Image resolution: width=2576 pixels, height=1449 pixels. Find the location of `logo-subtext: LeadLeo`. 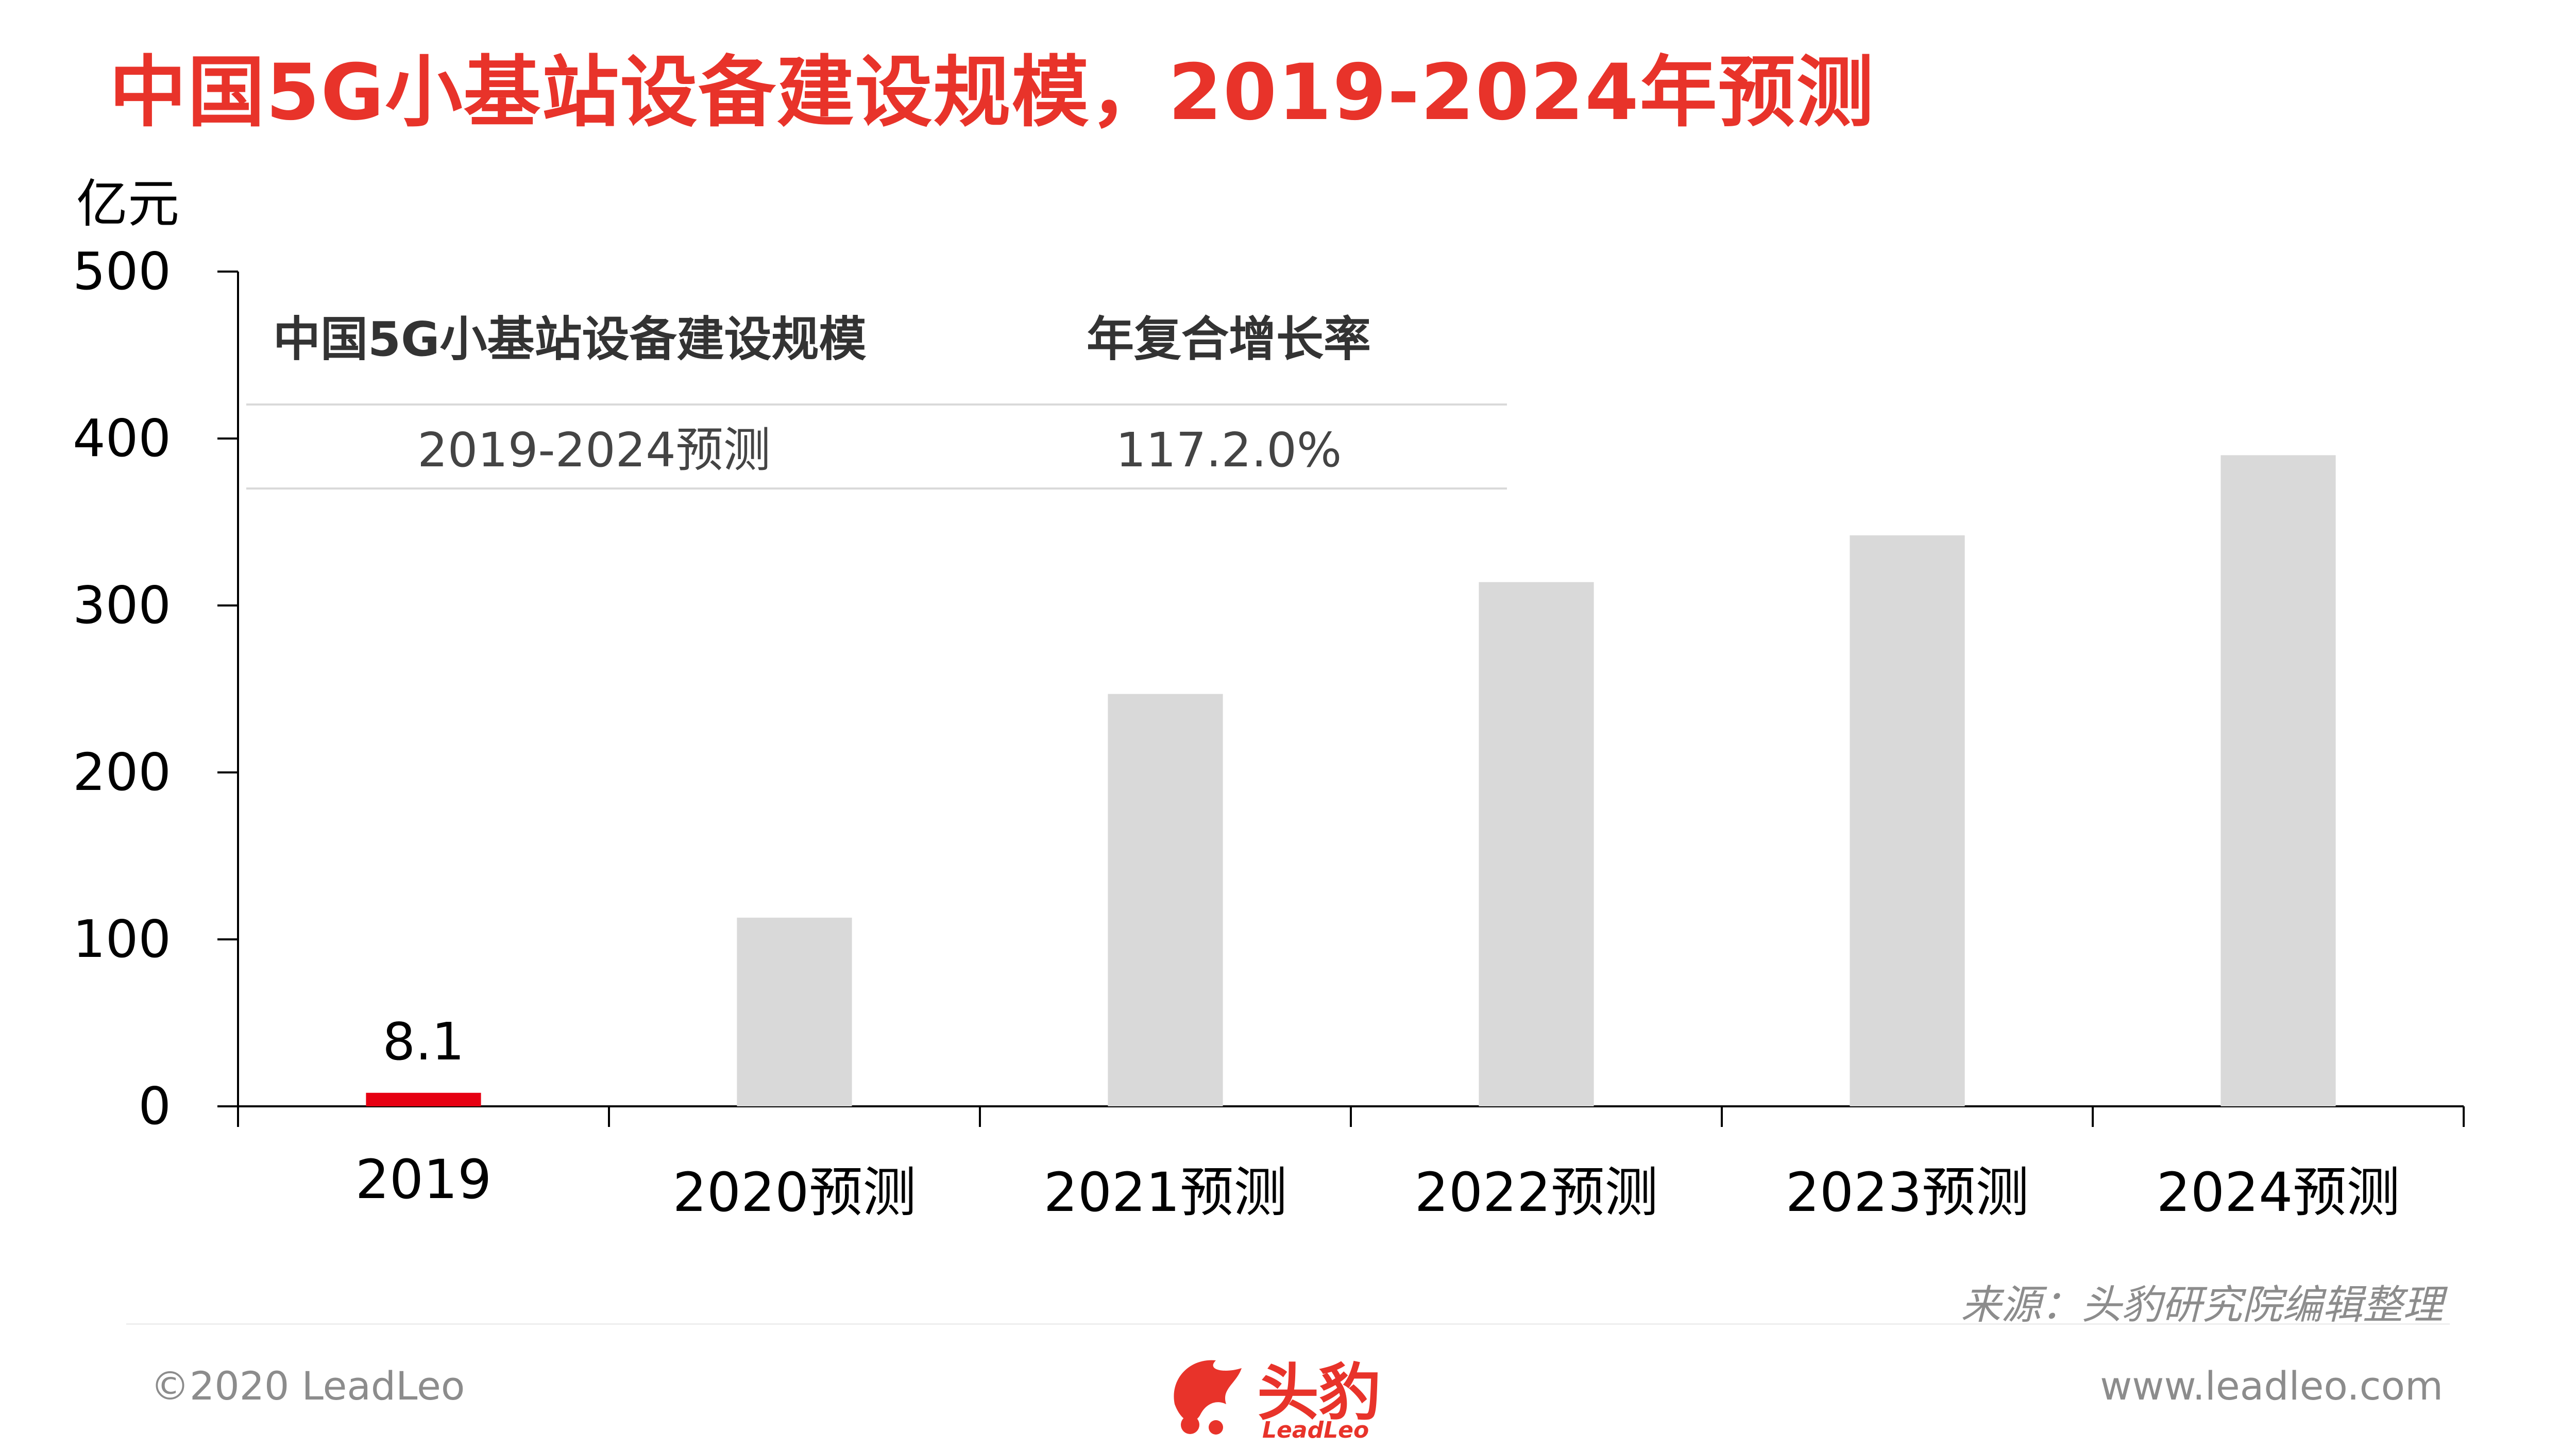

logo-subtext: LeadLeo is located at coordinates (1315, 1430).